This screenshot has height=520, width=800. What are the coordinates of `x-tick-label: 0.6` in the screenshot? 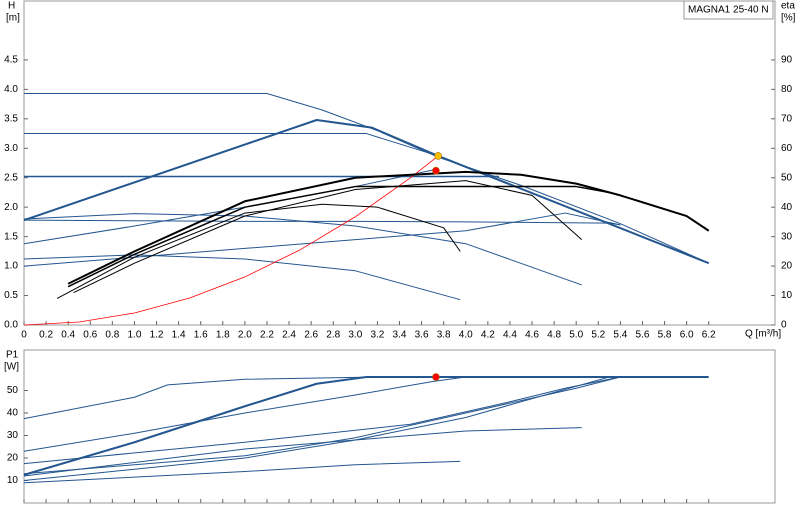 It's located at (90, 335).